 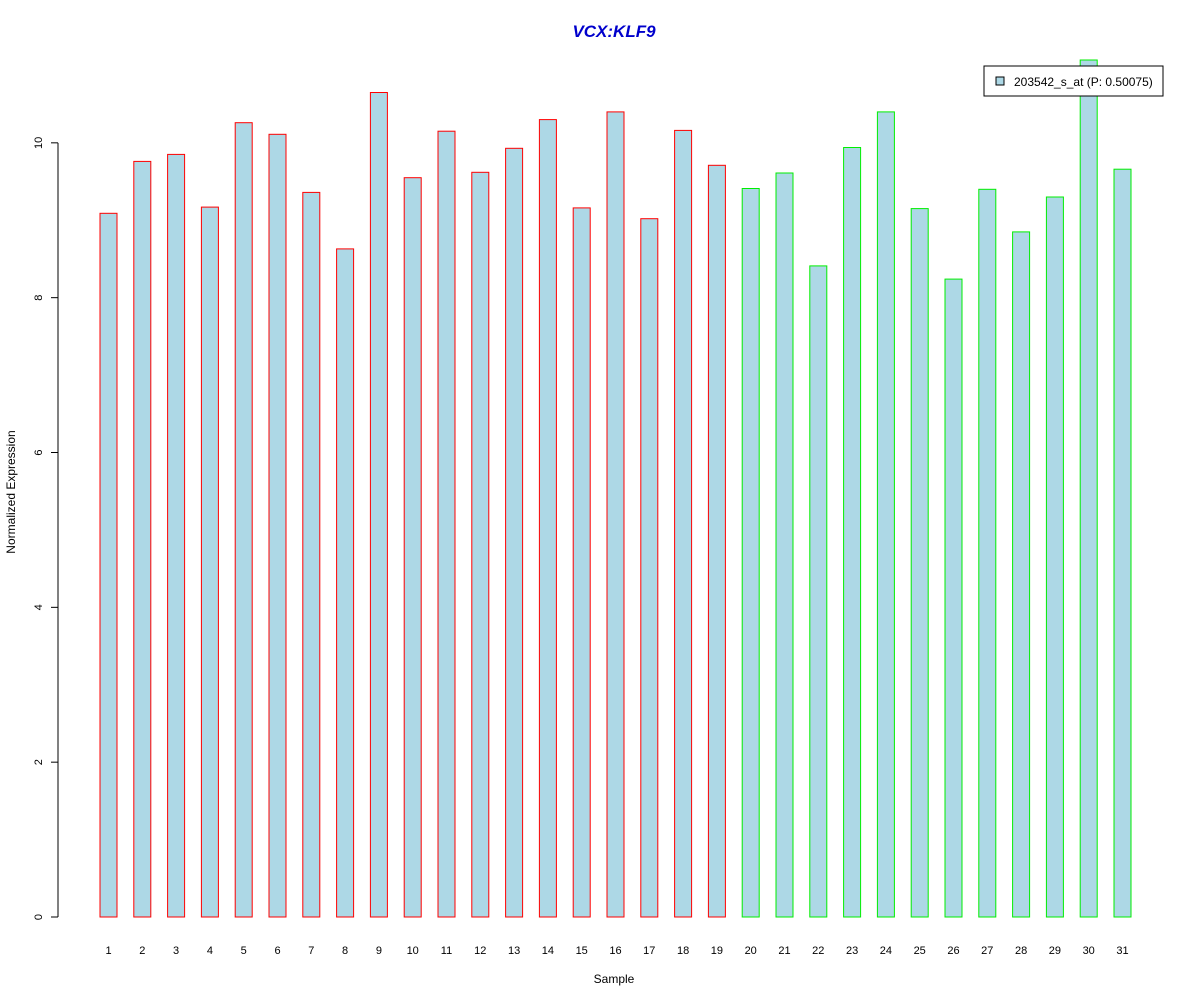 I want to click on x-tick-label: 19, so click(x=717, y=951).